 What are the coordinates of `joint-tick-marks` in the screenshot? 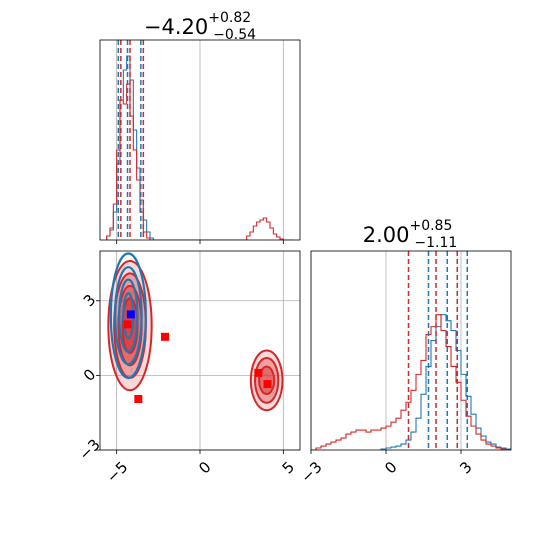 It's located at (190, 377).